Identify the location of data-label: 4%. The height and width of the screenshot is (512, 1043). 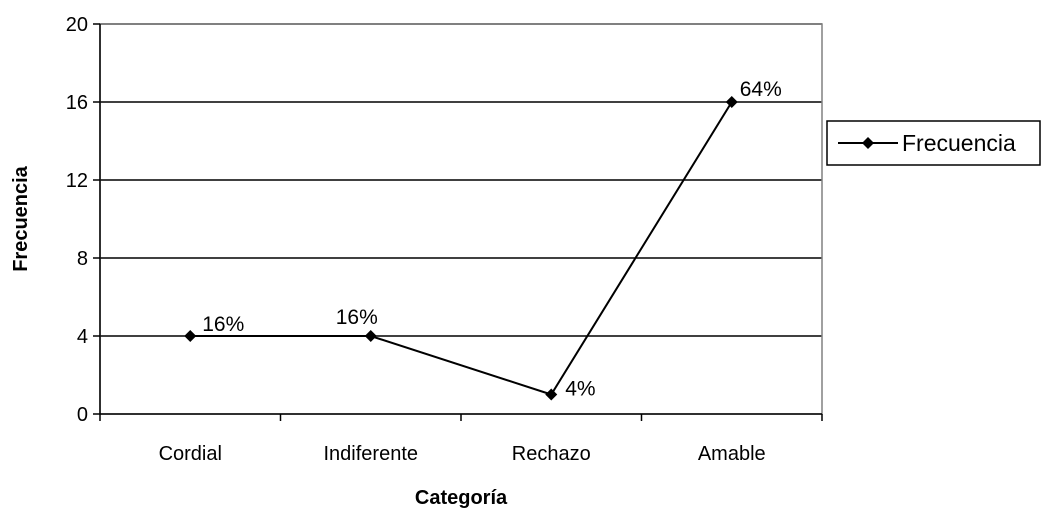
(580, 389).